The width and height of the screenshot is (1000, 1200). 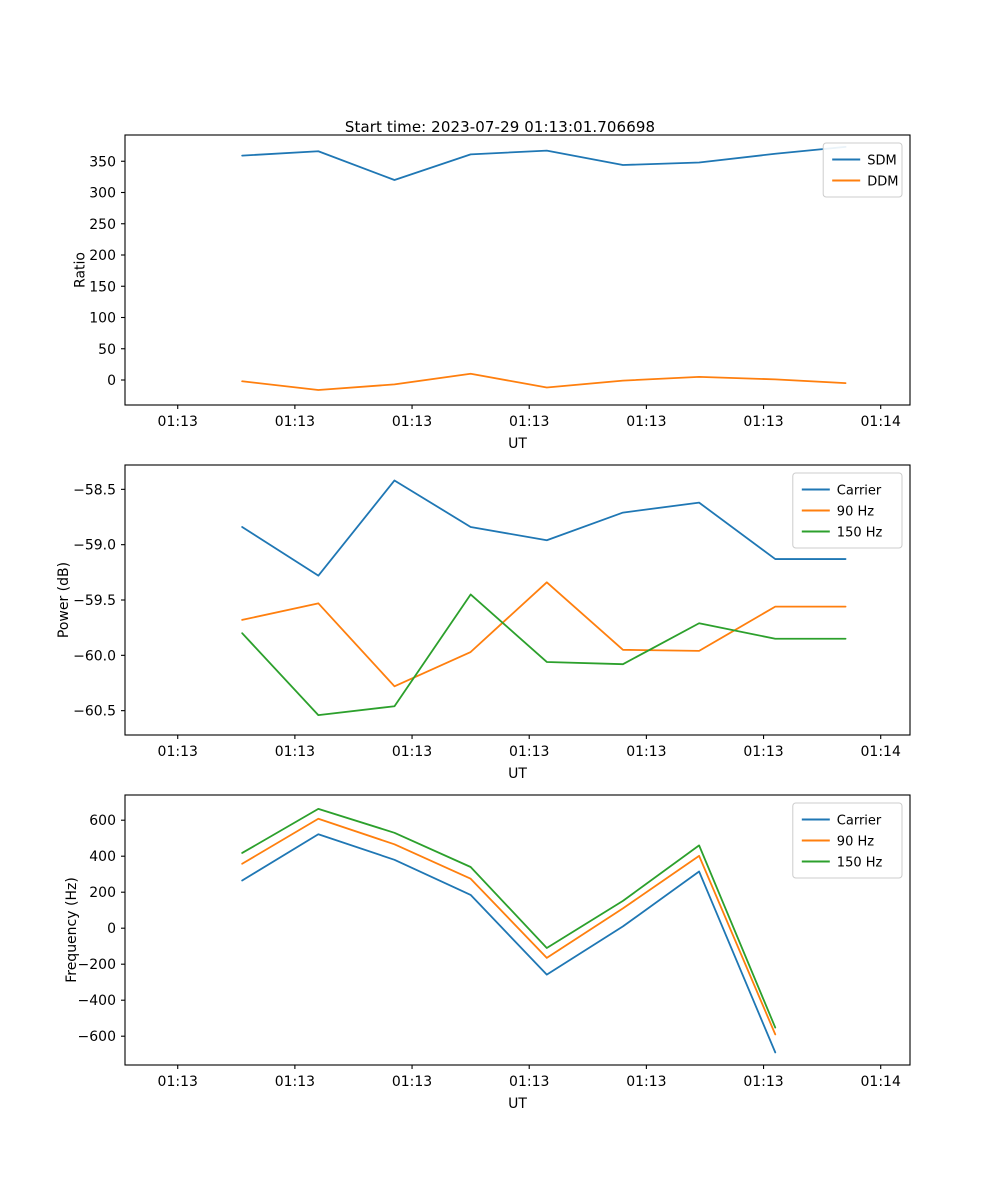 I want to click on y-tick-label: −400, so click(x=97, y=1001).